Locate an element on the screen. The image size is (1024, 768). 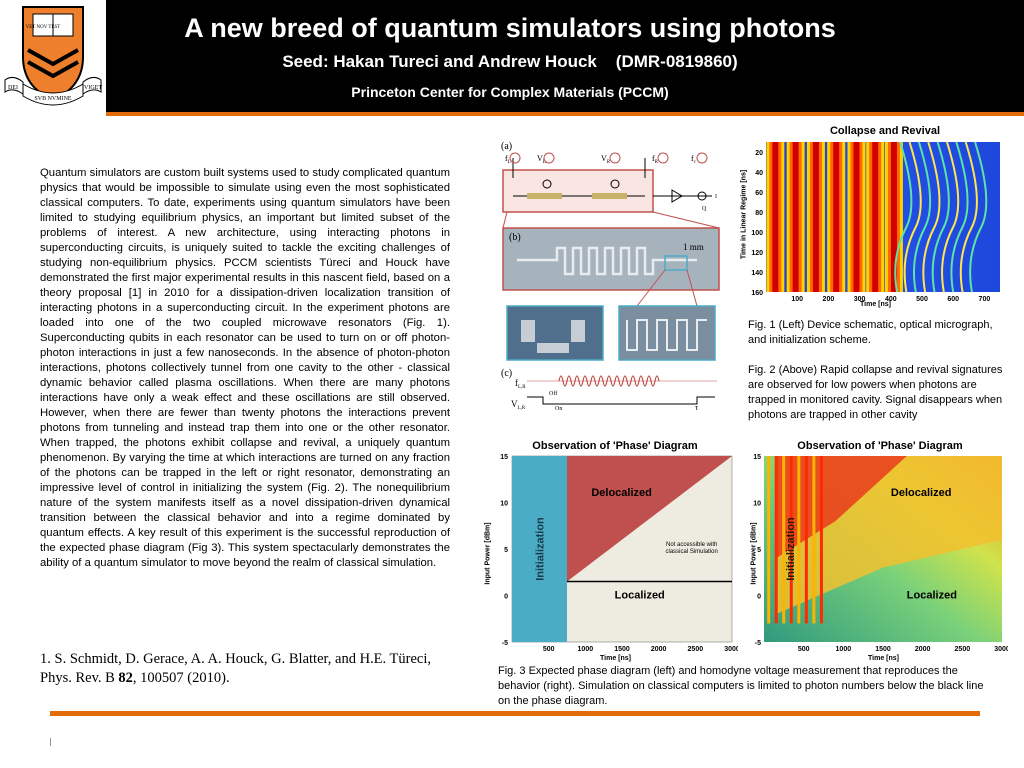
logo-banner-left: DEI is located at coordinates (13, 88).